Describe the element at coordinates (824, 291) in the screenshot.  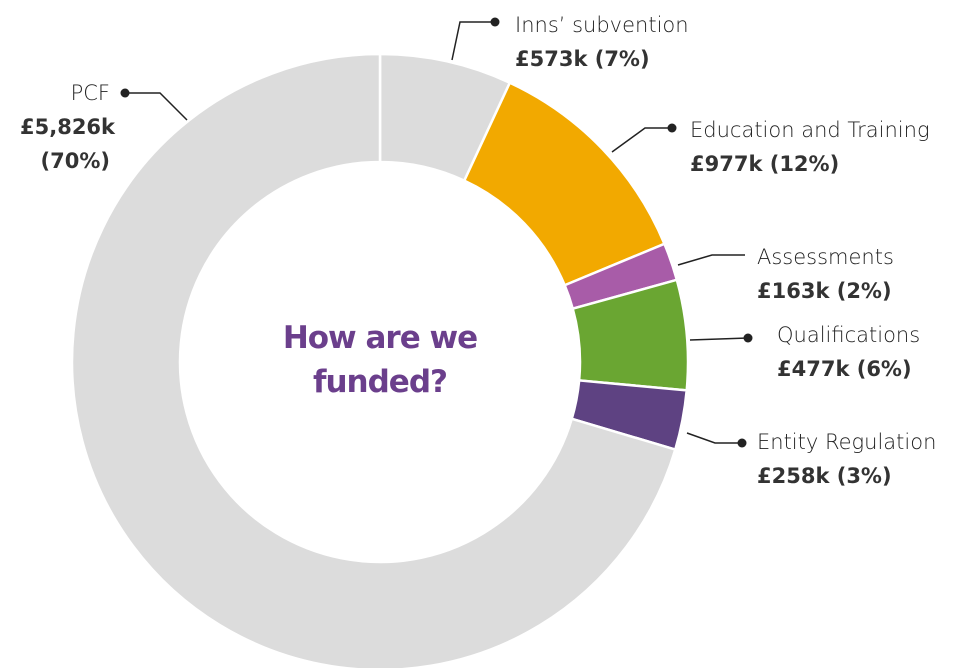
I see `value-label: £163k (2%)` at that location.